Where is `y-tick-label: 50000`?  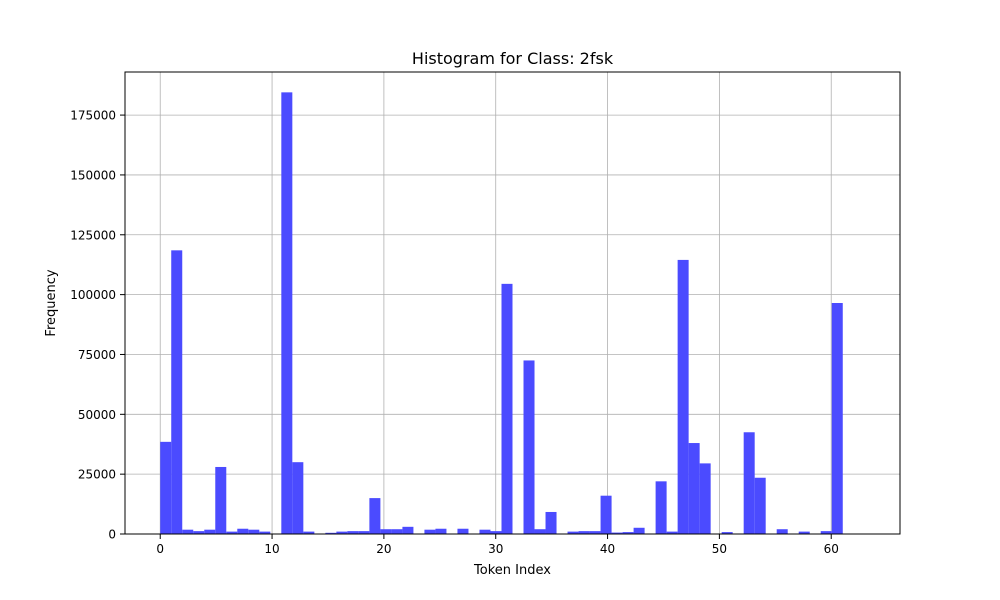 y-tick-label: 50000 is located at coordinates (97, 415).